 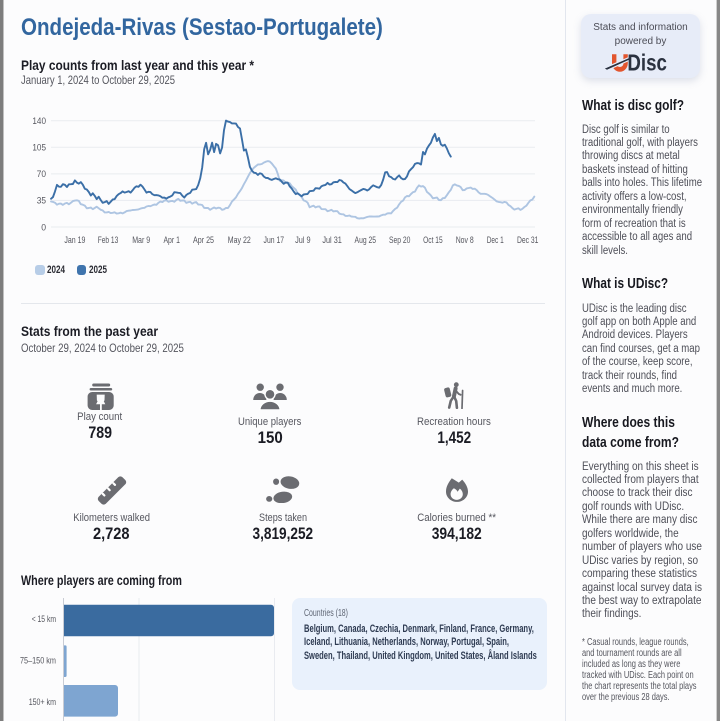 What do you see at coordinates (141, 240) in the screenshot?
I see `svg-text: Mar 9` at bounding box center [141, 240].